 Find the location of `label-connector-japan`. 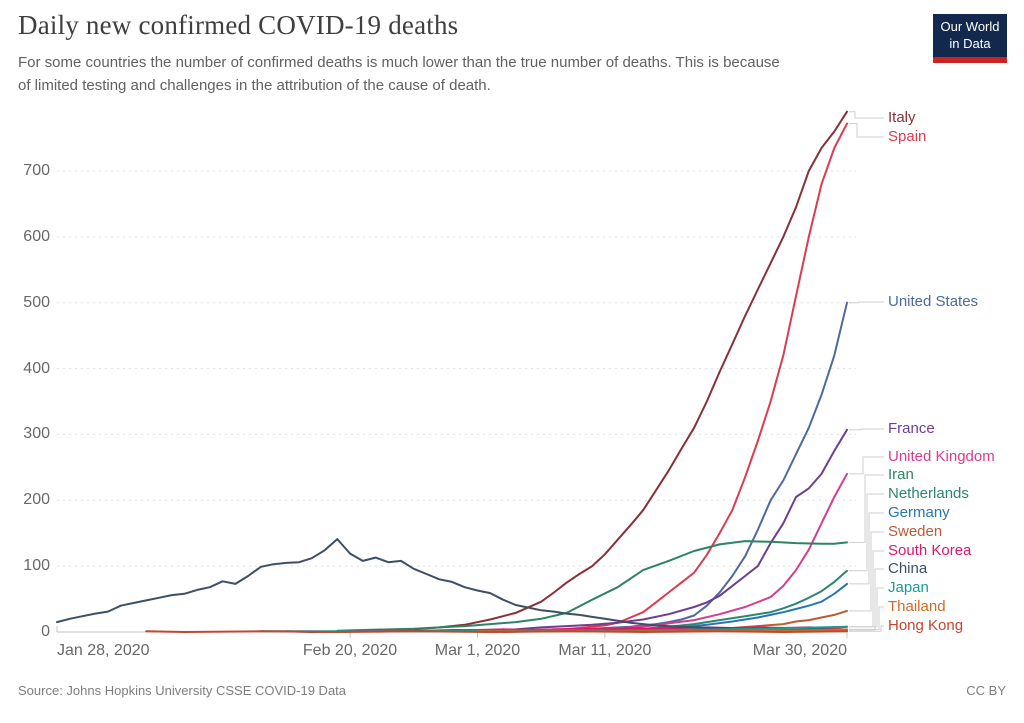

label-connector-japan is located at coordinates (866, 607).